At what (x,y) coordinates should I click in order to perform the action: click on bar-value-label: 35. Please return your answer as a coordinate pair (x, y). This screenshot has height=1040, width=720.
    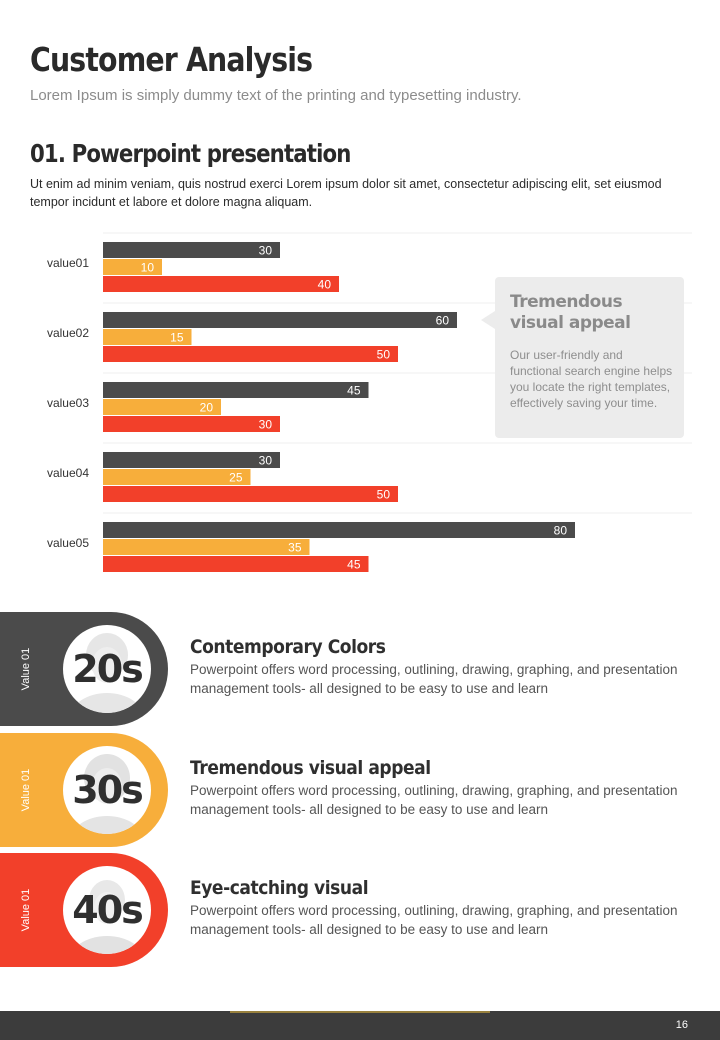
    Looking at the image, I should click on (295, 548).